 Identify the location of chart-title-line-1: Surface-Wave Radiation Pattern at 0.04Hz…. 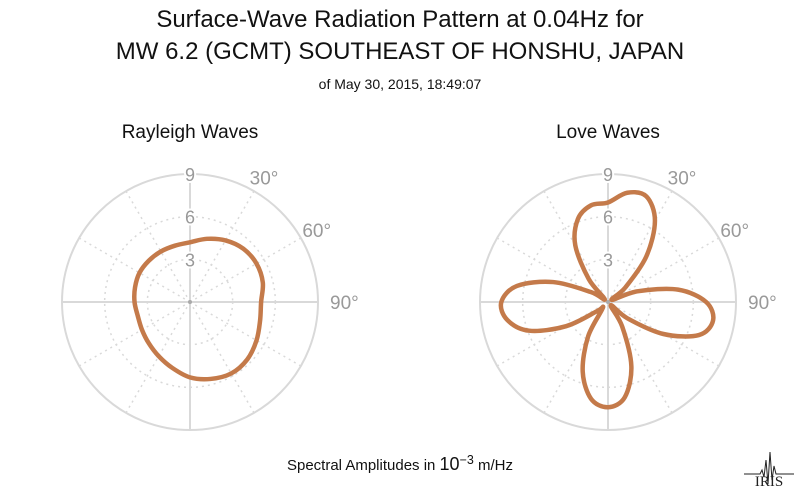
(400, 19).